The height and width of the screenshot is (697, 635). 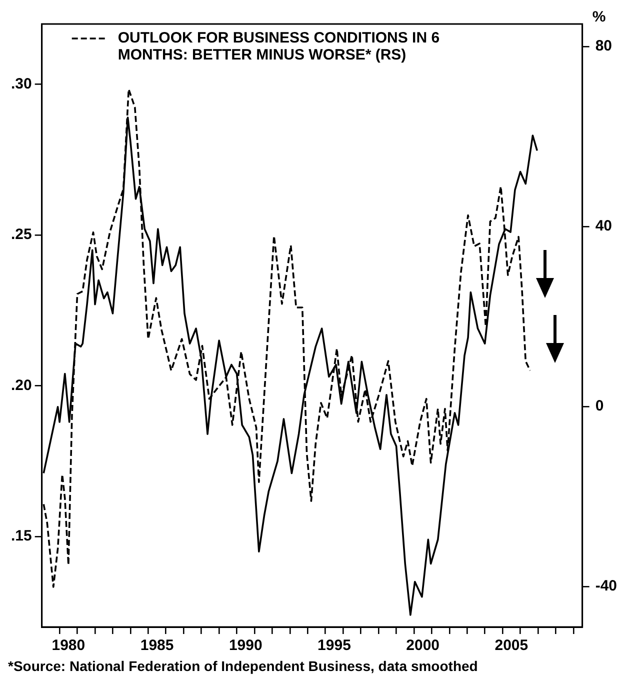 I want to click on y2-tick-label: -40, so click(x=606, y=586).